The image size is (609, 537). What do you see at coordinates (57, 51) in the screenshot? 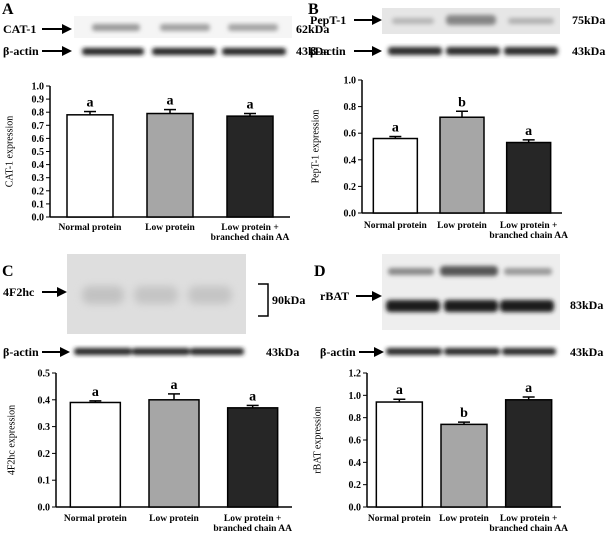
I see `blot-a-actin-arrow` at bounding box center [57, 51].